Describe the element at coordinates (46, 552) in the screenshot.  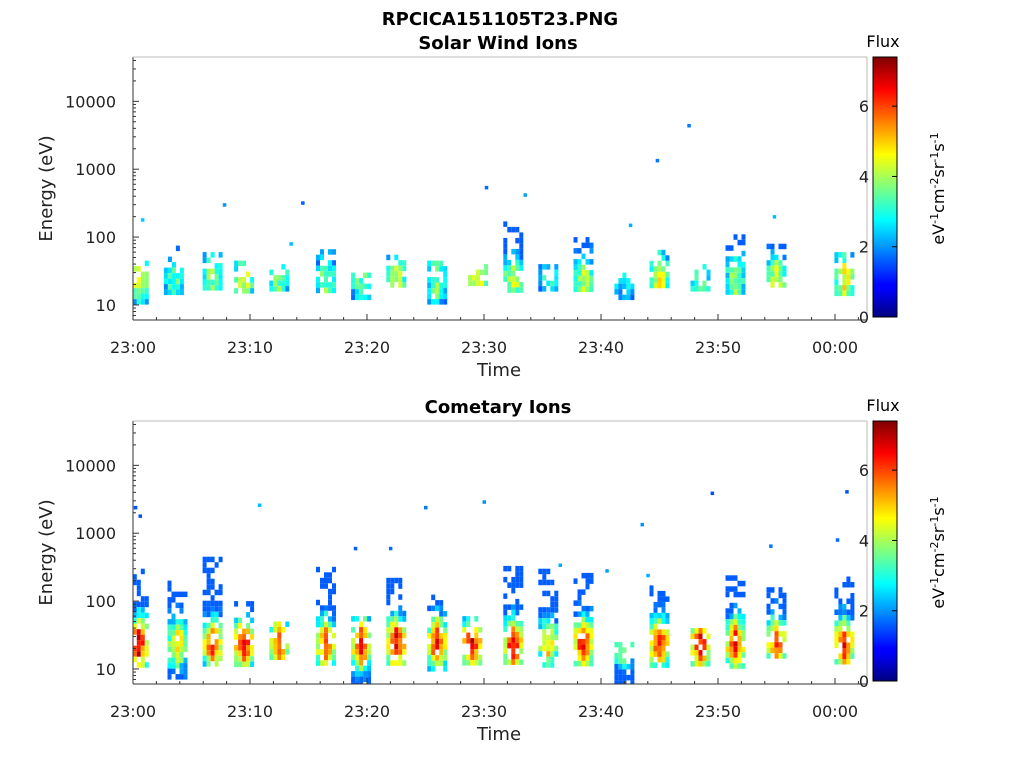
I see `y-axis-label: Energy (eV)` at that location.